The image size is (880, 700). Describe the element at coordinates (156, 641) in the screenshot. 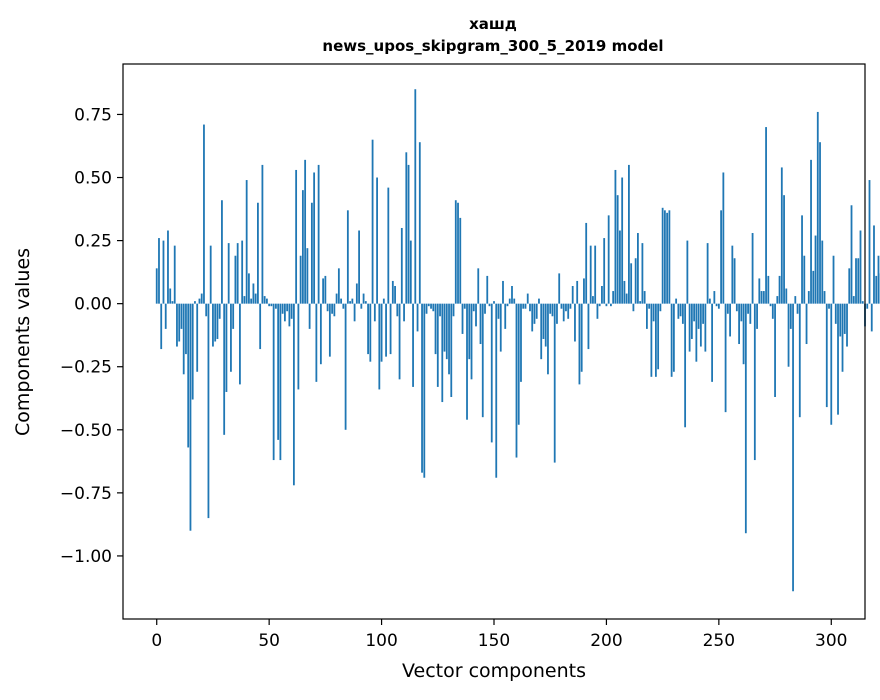

I see `x-tick-label: 0` at that location.